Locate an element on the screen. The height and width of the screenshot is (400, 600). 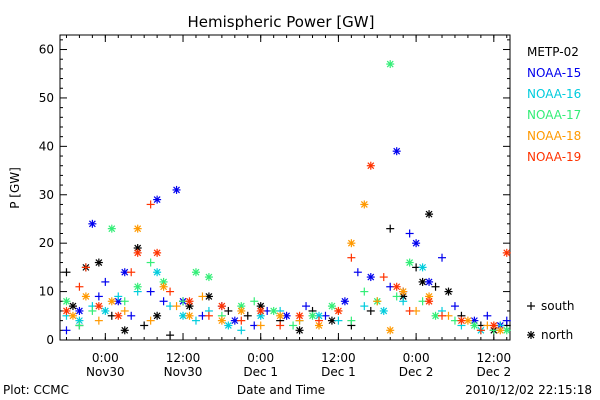
y-tick-label: 60 is located at coordinates (46, 50).